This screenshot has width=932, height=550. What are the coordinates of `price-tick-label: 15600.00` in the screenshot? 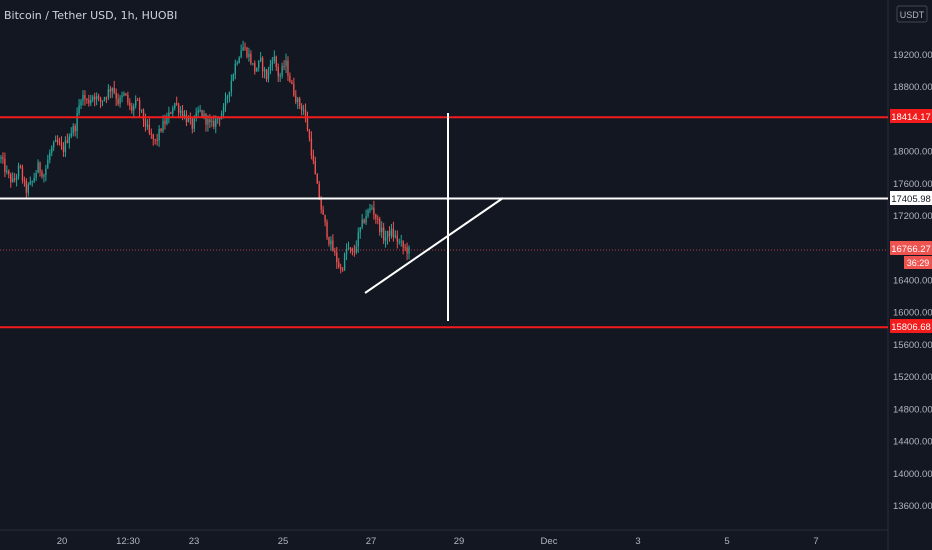 It's located at (912, 345).